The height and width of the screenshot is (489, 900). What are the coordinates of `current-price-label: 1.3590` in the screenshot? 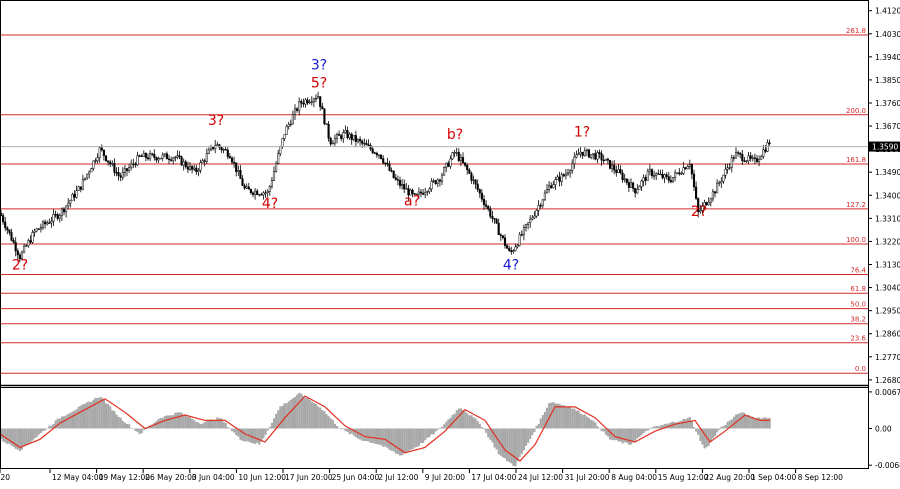 It's located at (885, 147).